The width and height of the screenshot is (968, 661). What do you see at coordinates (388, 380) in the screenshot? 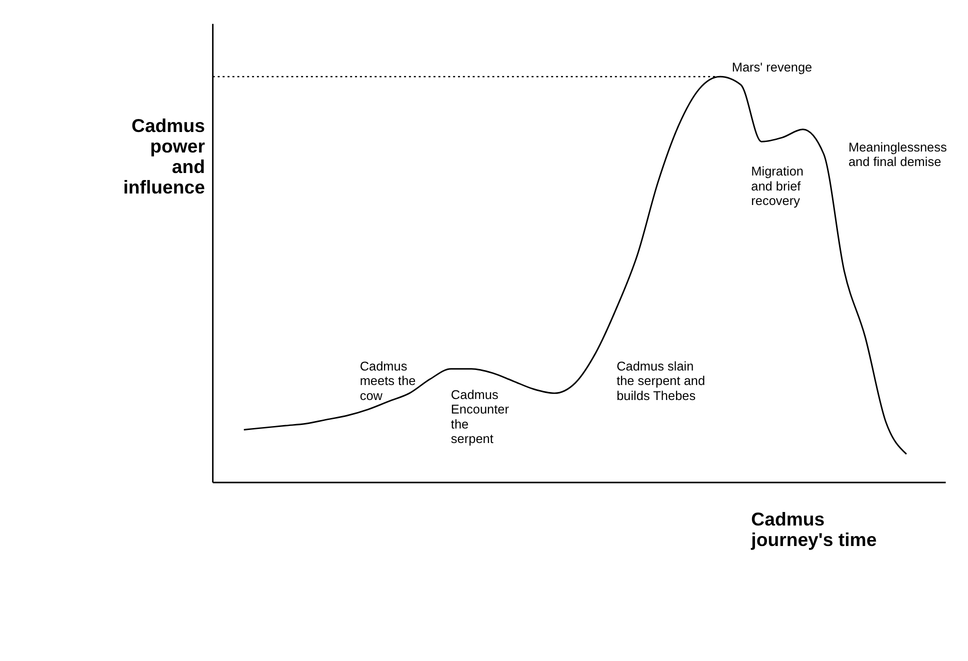
I see `annotation: Cadmus meets the cow` at bounding box center [388, 380].